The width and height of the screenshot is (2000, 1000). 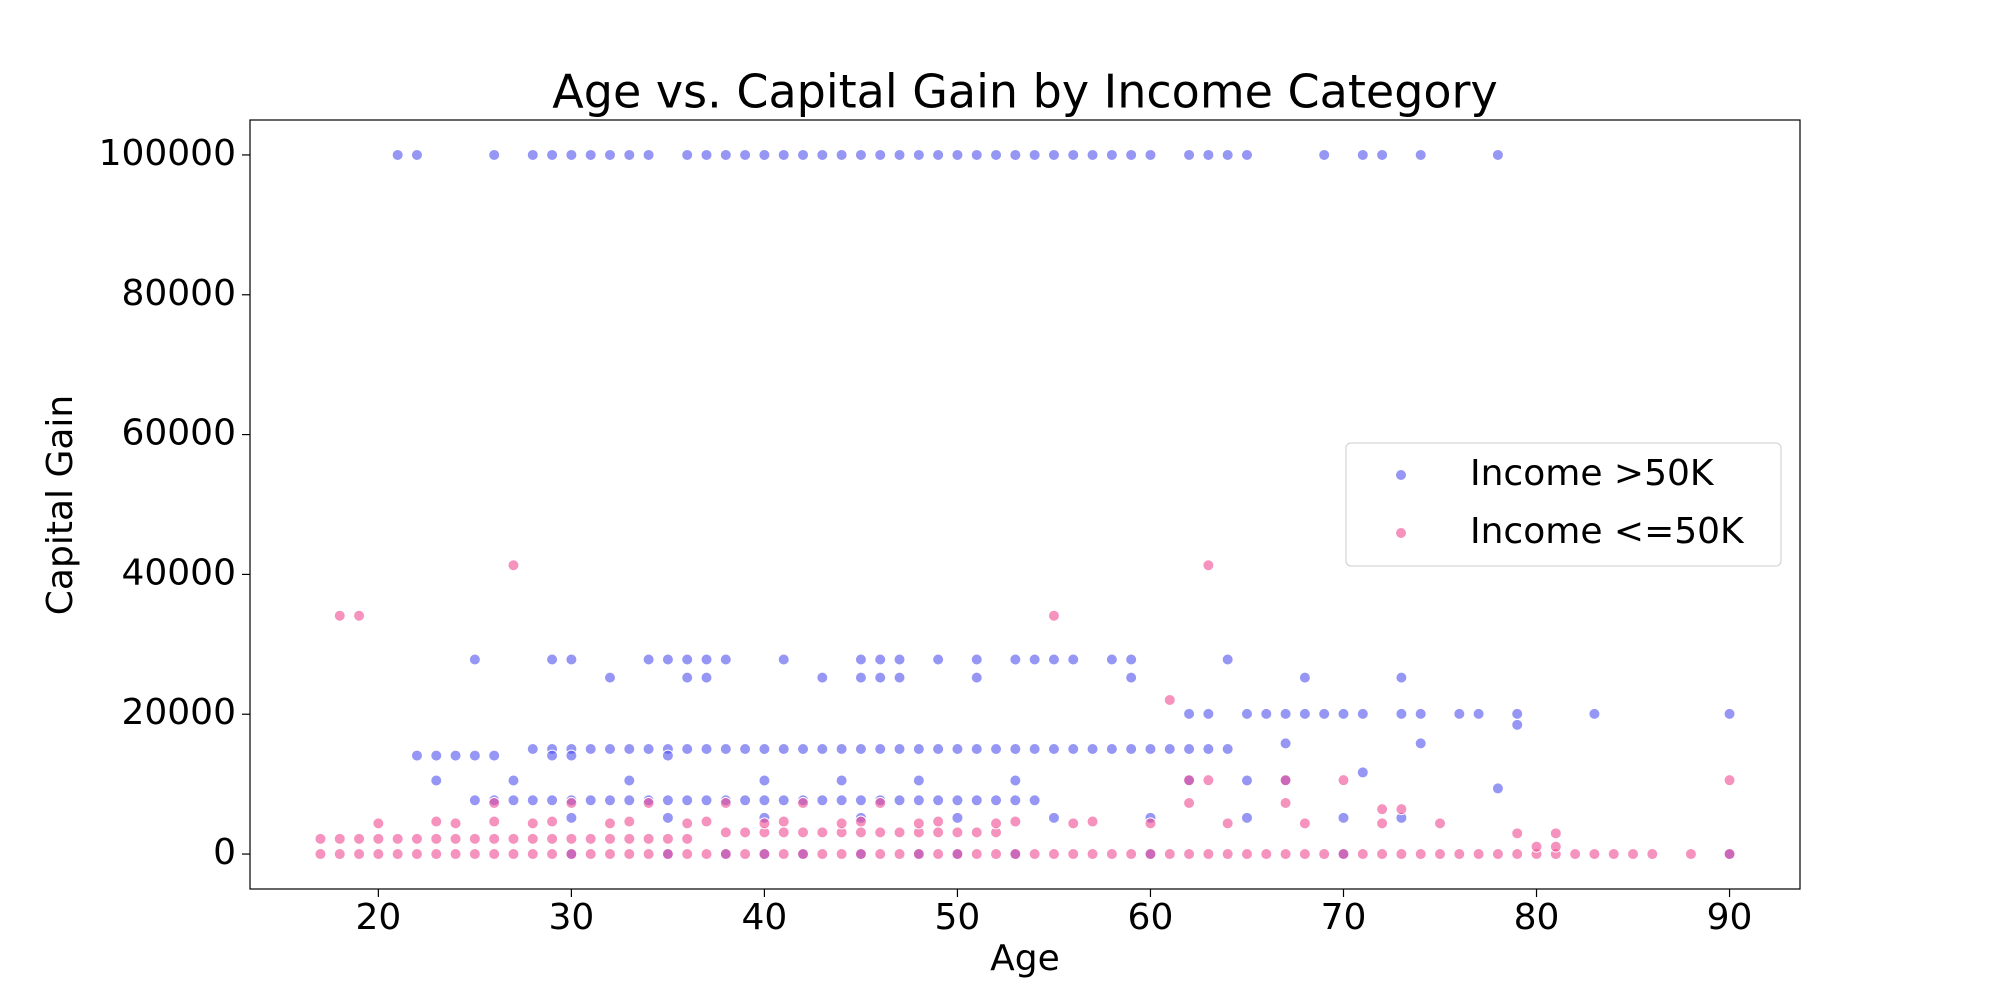 I want to click on x-tick-label: 50, so click(x=958, y=917).